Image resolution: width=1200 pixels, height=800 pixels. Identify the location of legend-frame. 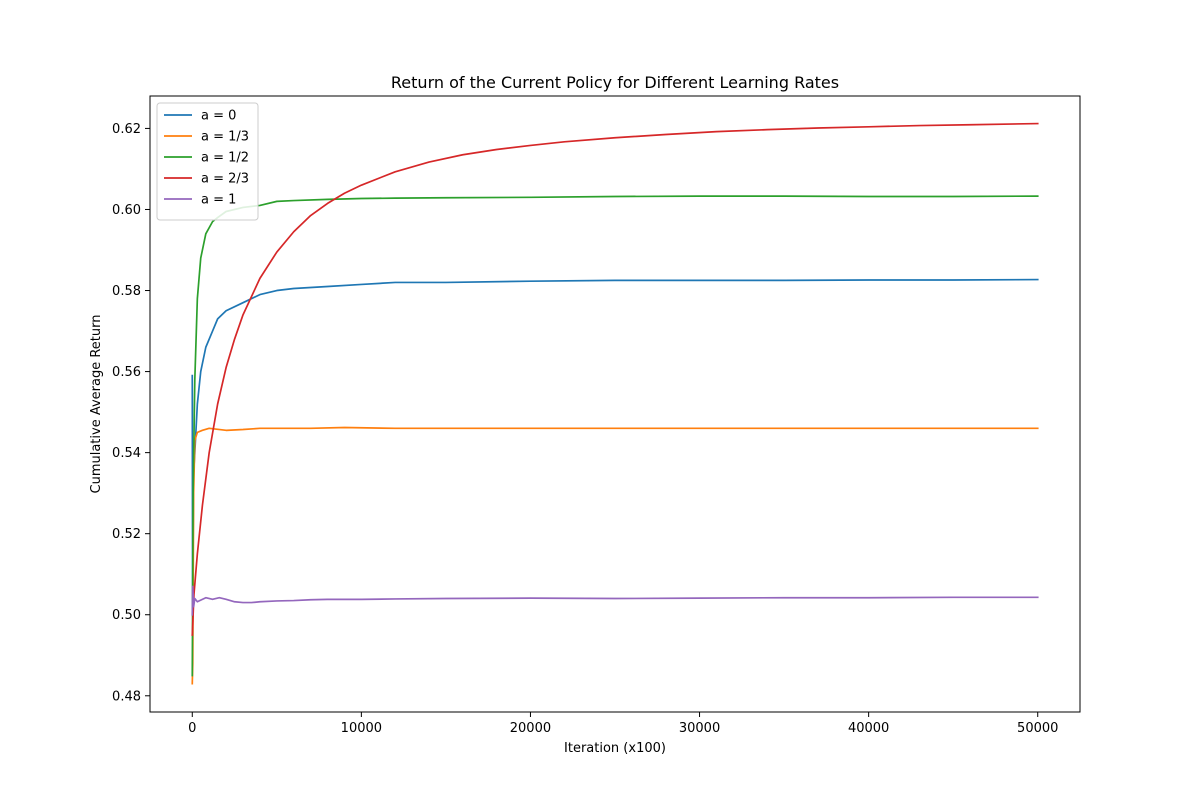
(207, 161).